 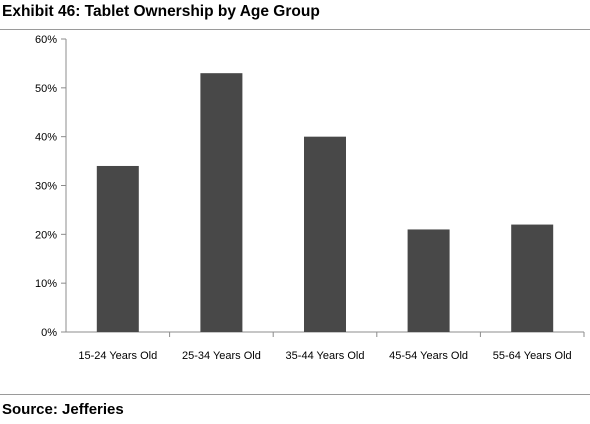 I want to click on y-axis: 0% 10% 20% 30% 40% 50% 60%, so click(x=51, y=186).